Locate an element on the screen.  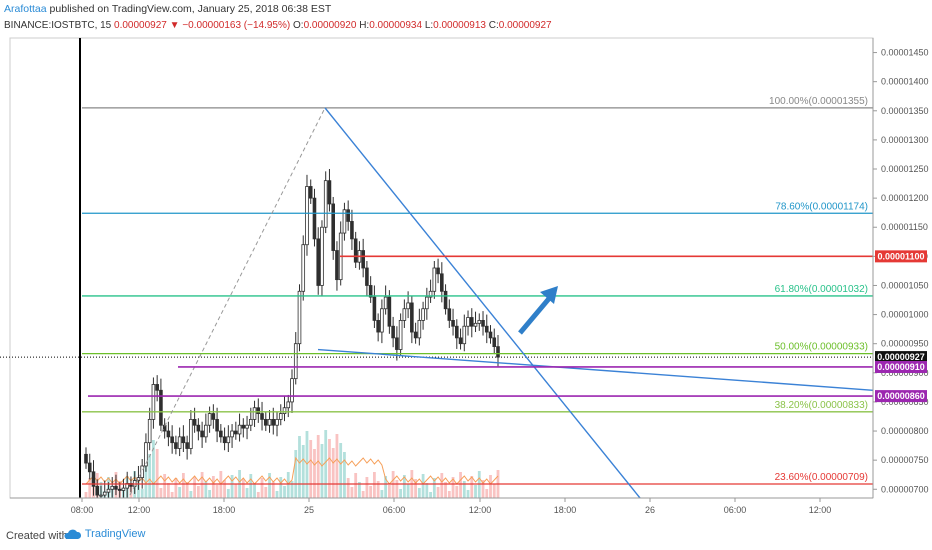
x-tick-label: 06:00 is located at coordinates (394, 510).